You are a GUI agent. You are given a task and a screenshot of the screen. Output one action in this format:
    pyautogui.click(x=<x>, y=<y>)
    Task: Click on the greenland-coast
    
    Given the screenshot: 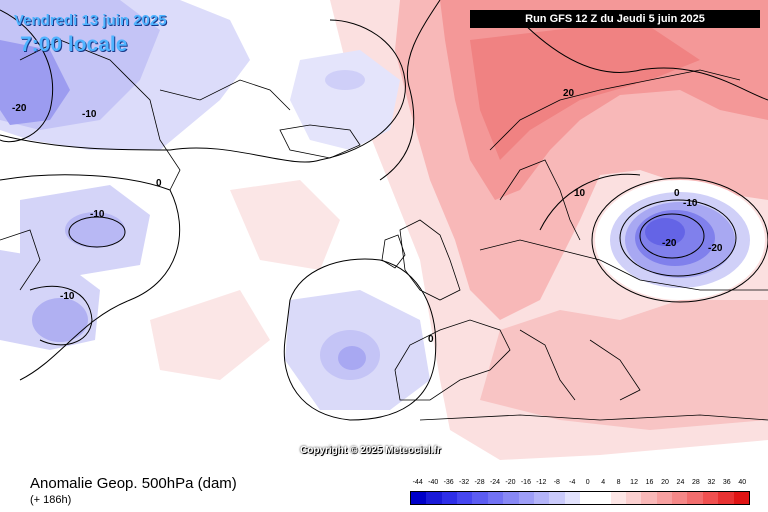 What is the action you would take?
    pyautogui.click(x=100, y=115)
    